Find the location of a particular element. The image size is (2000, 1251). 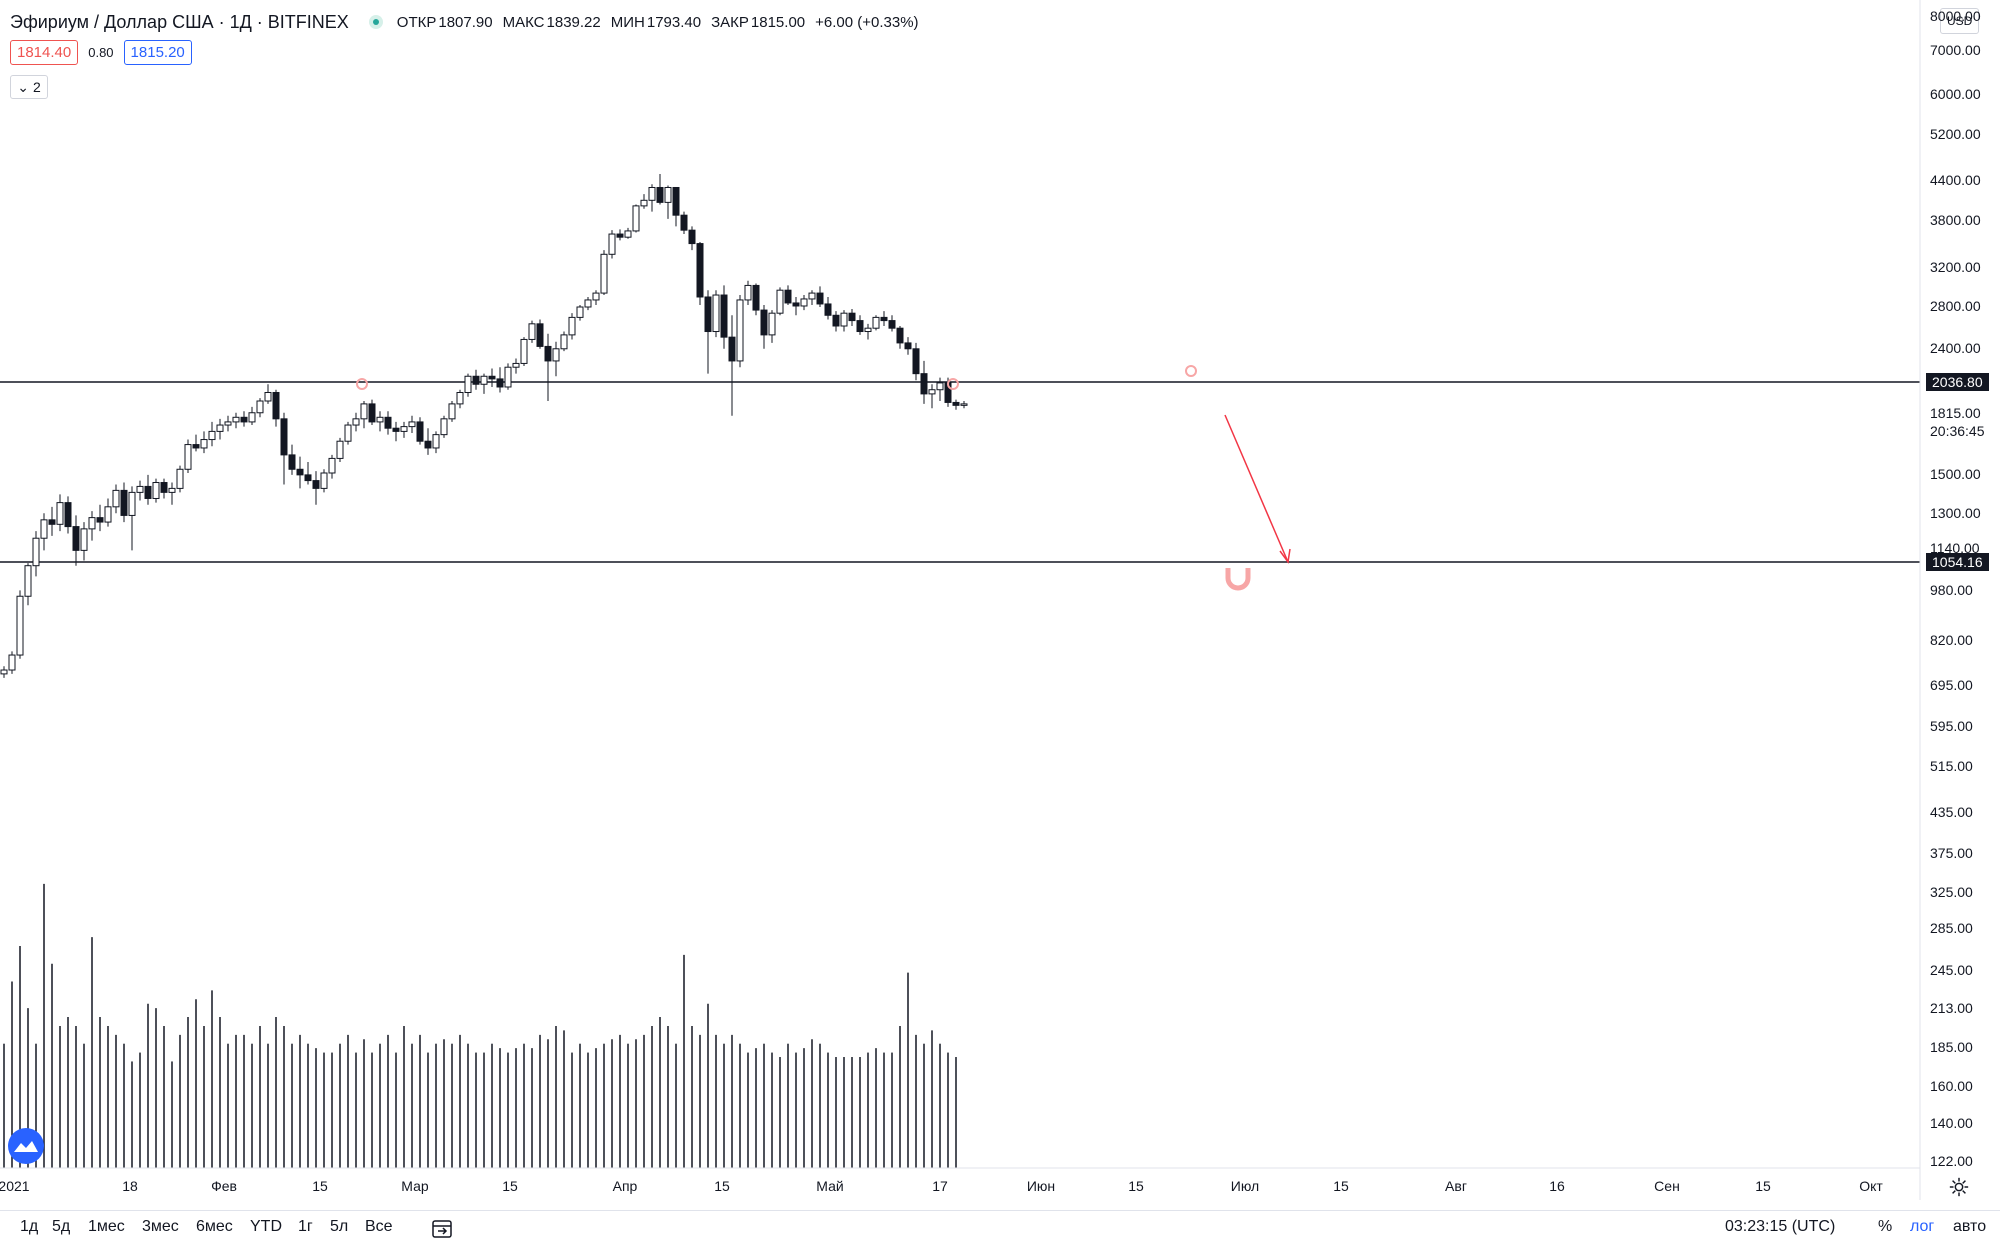

symbol-title: Эфириум / Доллар США · 1Д · BITFINEX is located at coordinates (179, 21).